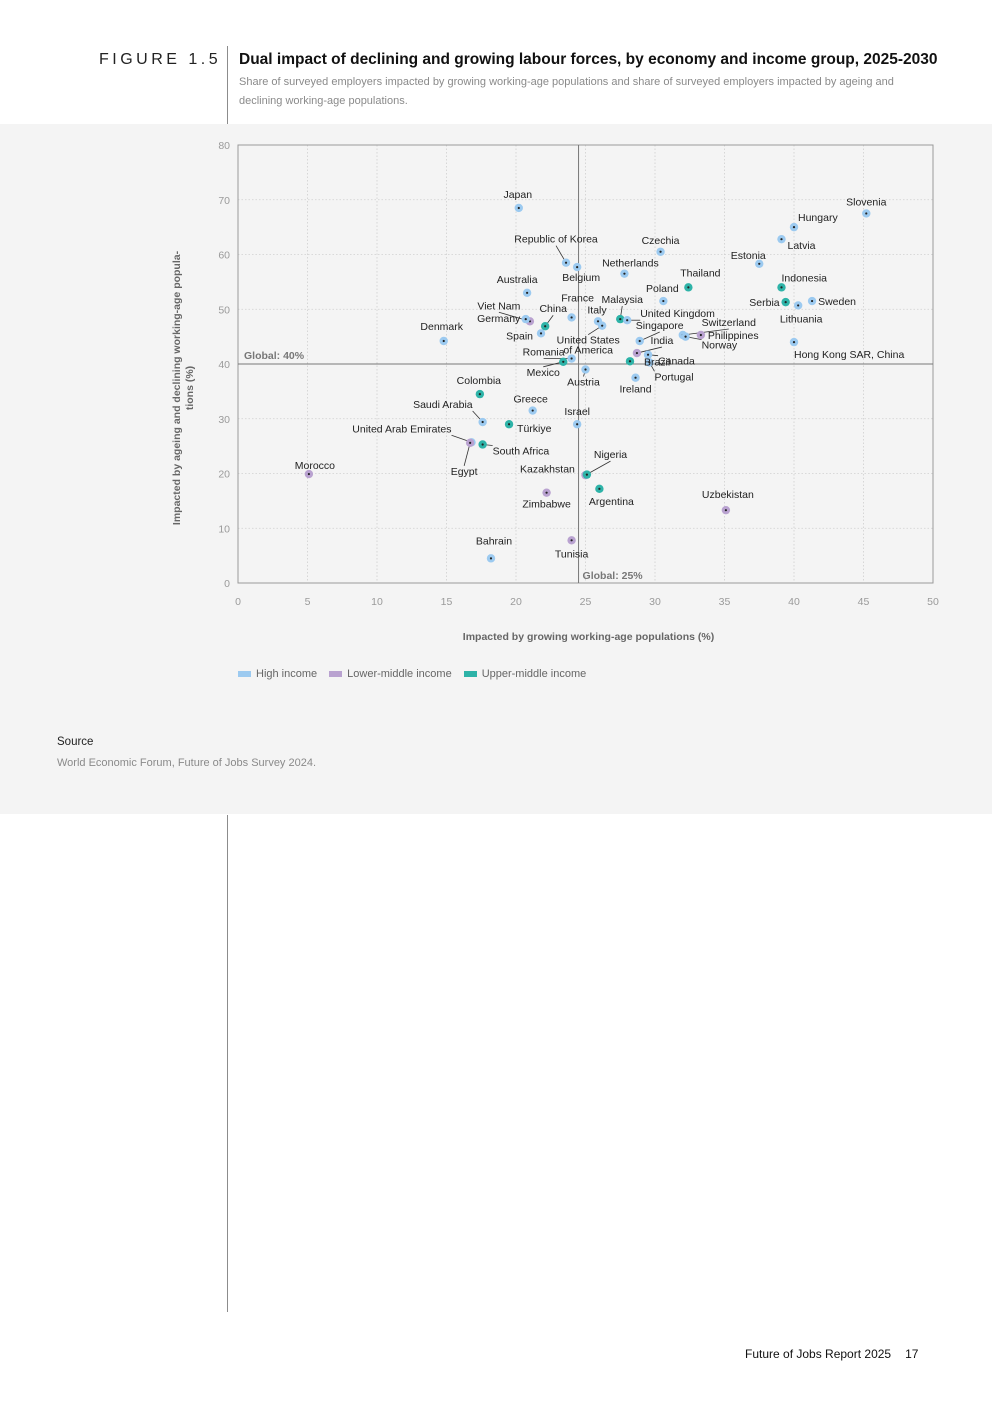 The height and width of the screenshot is (1403, 992). What do you see at coordinates (864, 602) in the screenshot?
I see `x-tick-label: 45` at bounding box center [864, 602].